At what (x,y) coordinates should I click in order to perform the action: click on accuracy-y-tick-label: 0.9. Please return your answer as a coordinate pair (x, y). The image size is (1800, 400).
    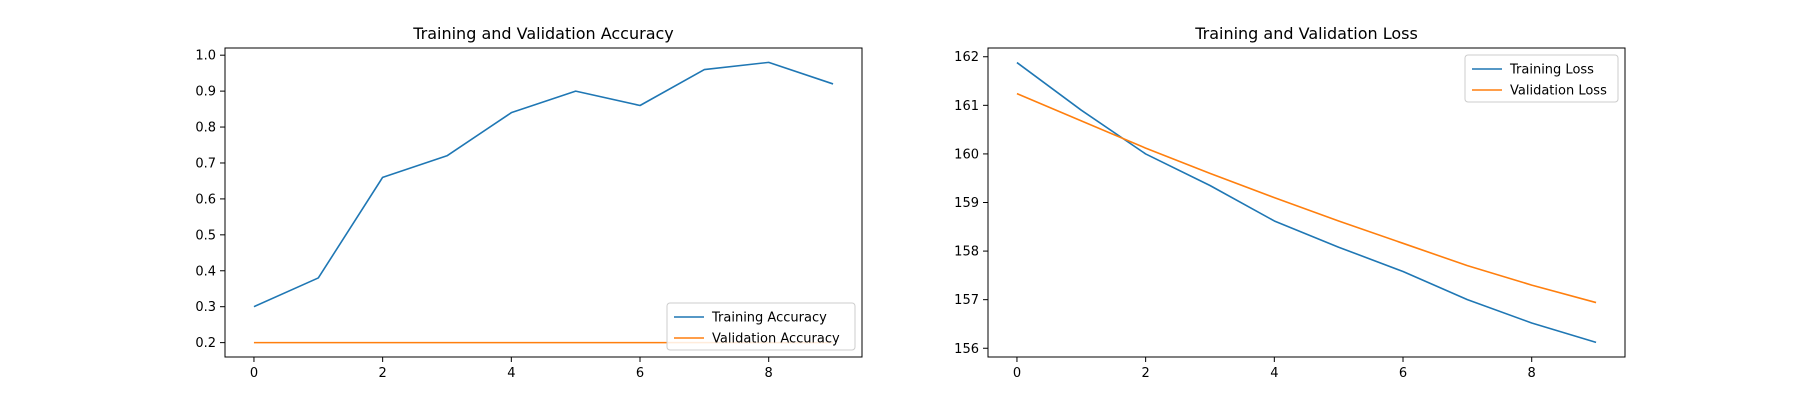
    Looking at the image, I should click on (205, 92).